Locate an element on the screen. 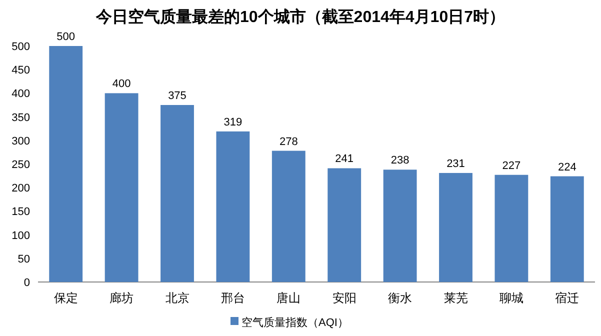  data-label: 375 is located at coordinates (177, 96).